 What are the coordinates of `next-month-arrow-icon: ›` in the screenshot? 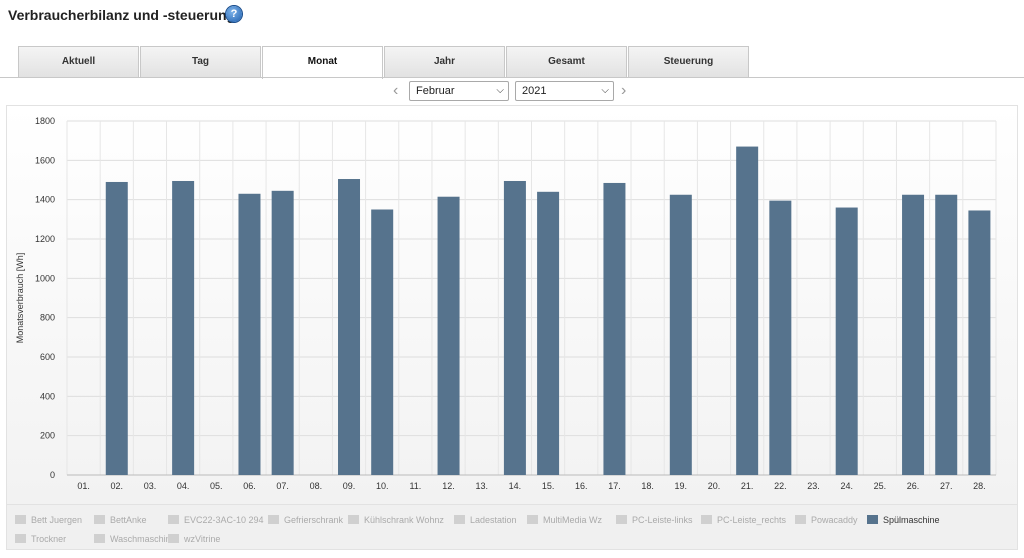 It's located at (624, 90).